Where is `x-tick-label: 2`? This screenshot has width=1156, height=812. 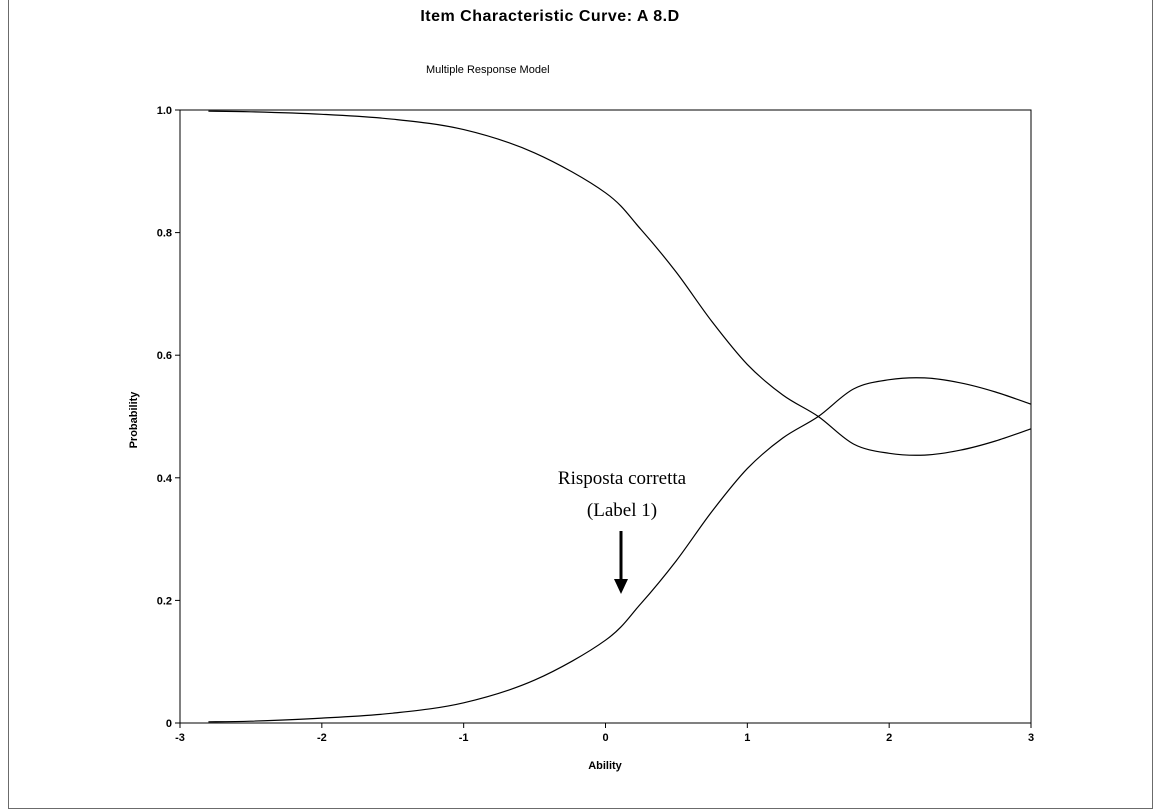 x-tick-label: 2 is located at coordinates (889, 738).